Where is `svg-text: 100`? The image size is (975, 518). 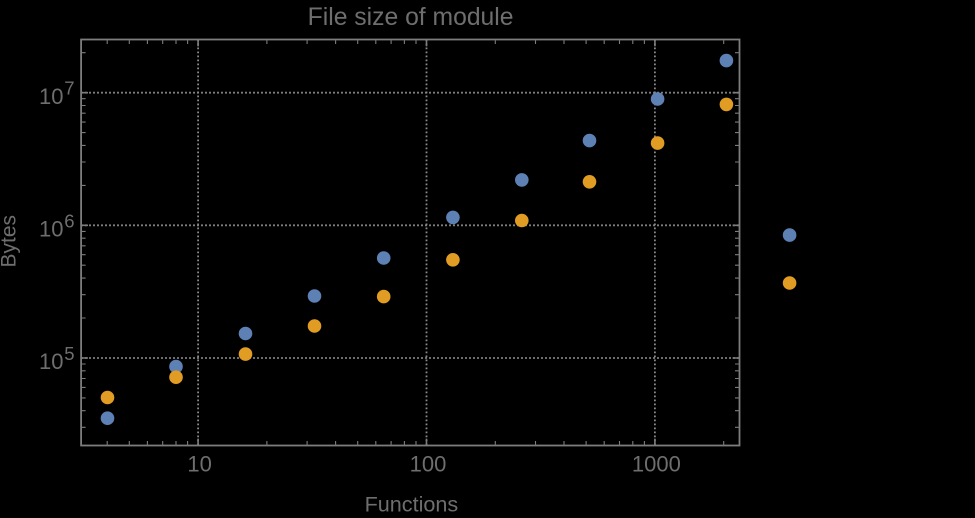 svg-text: 100 is located at coordinates (428, 464).